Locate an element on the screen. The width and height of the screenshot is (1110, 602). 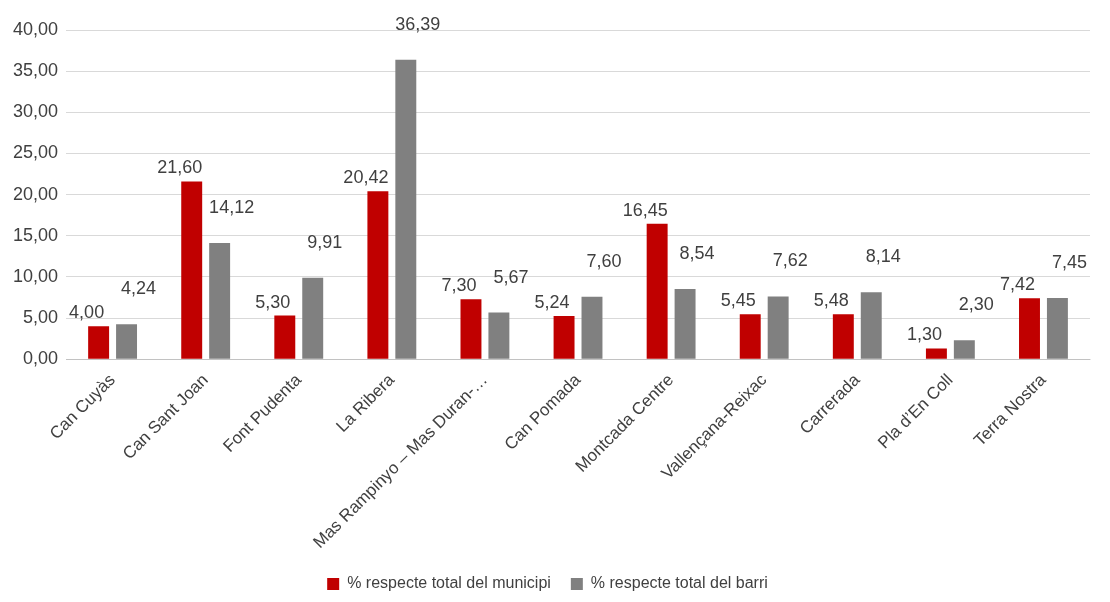
y-tick-label: 0,00 is located at coordinates (41, 358).